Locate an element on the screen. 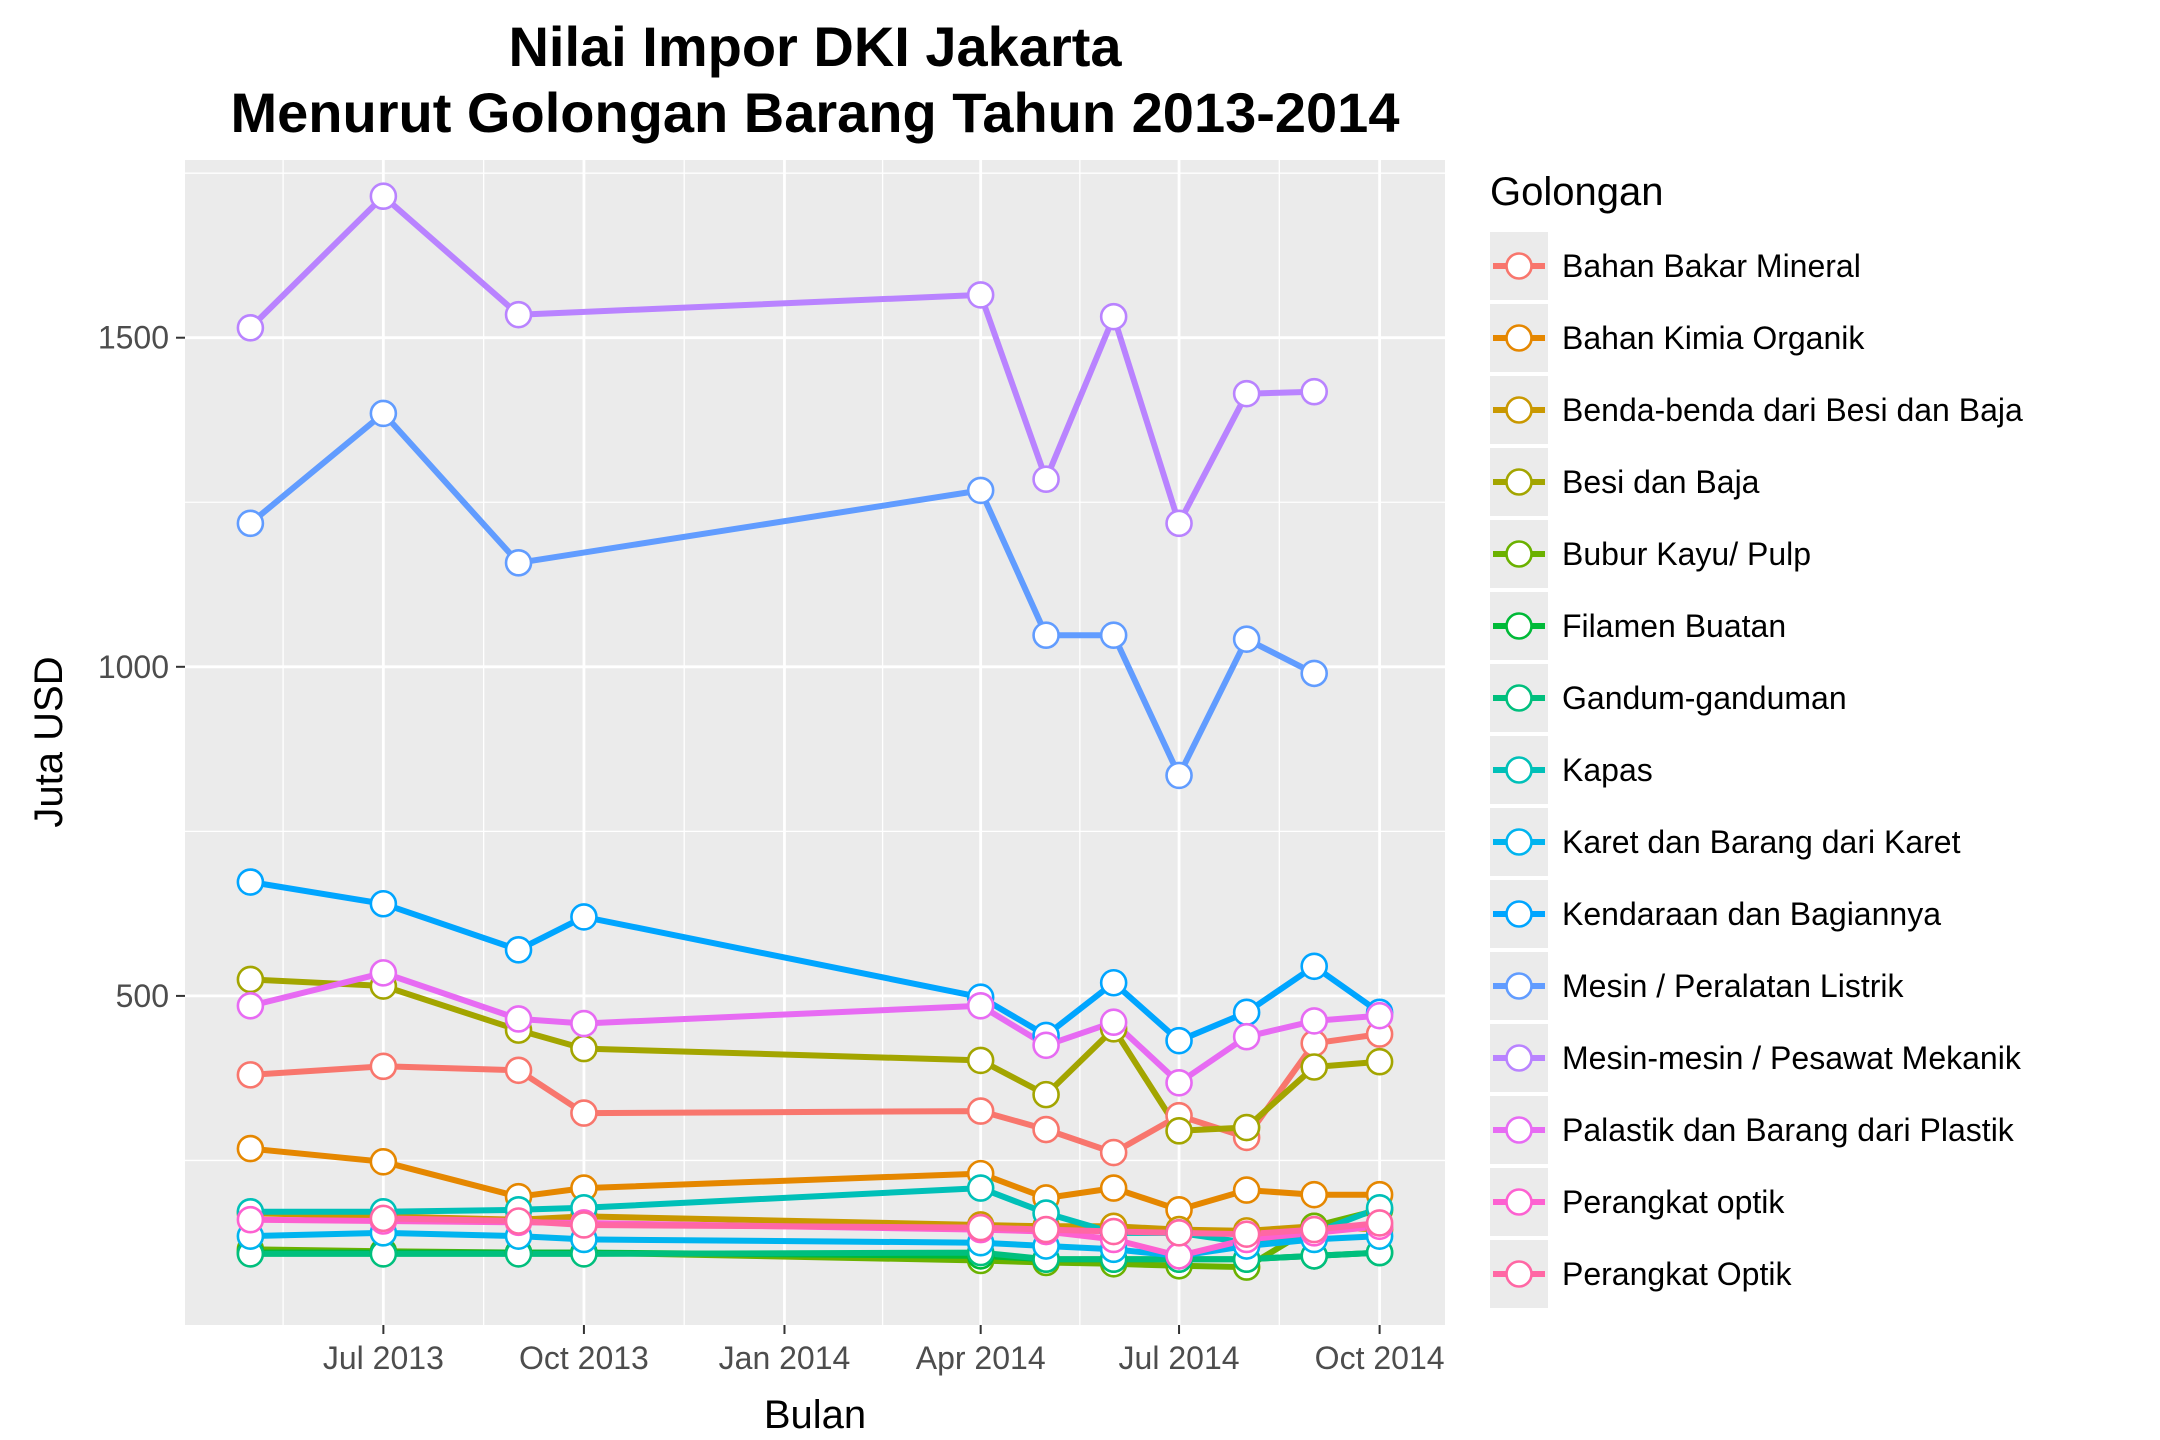 The image size is (2160, 1440). legend-item: Kapas is located at coordinates (1820, 770).